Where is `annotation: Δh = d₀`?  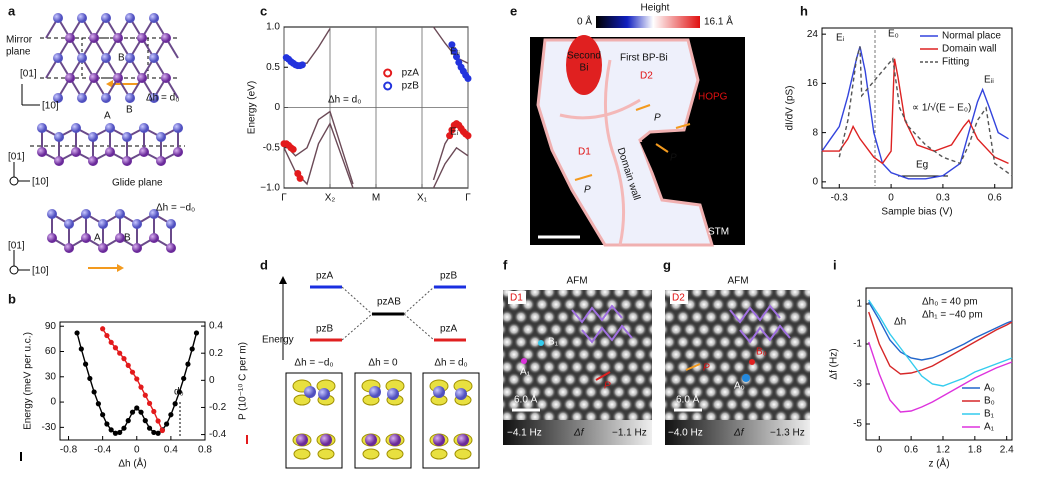 annotation: Δh = d₀ is located at coordinates (344, 100).